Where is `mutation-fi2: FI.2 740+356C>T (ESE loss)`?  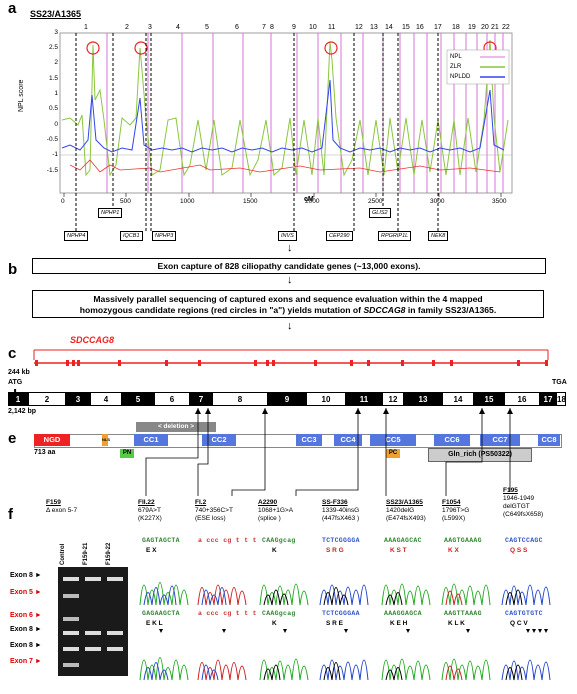
mutation-fi2: FI.2 740+356C>T (ESE loss) is located at coordinates (214, 511).